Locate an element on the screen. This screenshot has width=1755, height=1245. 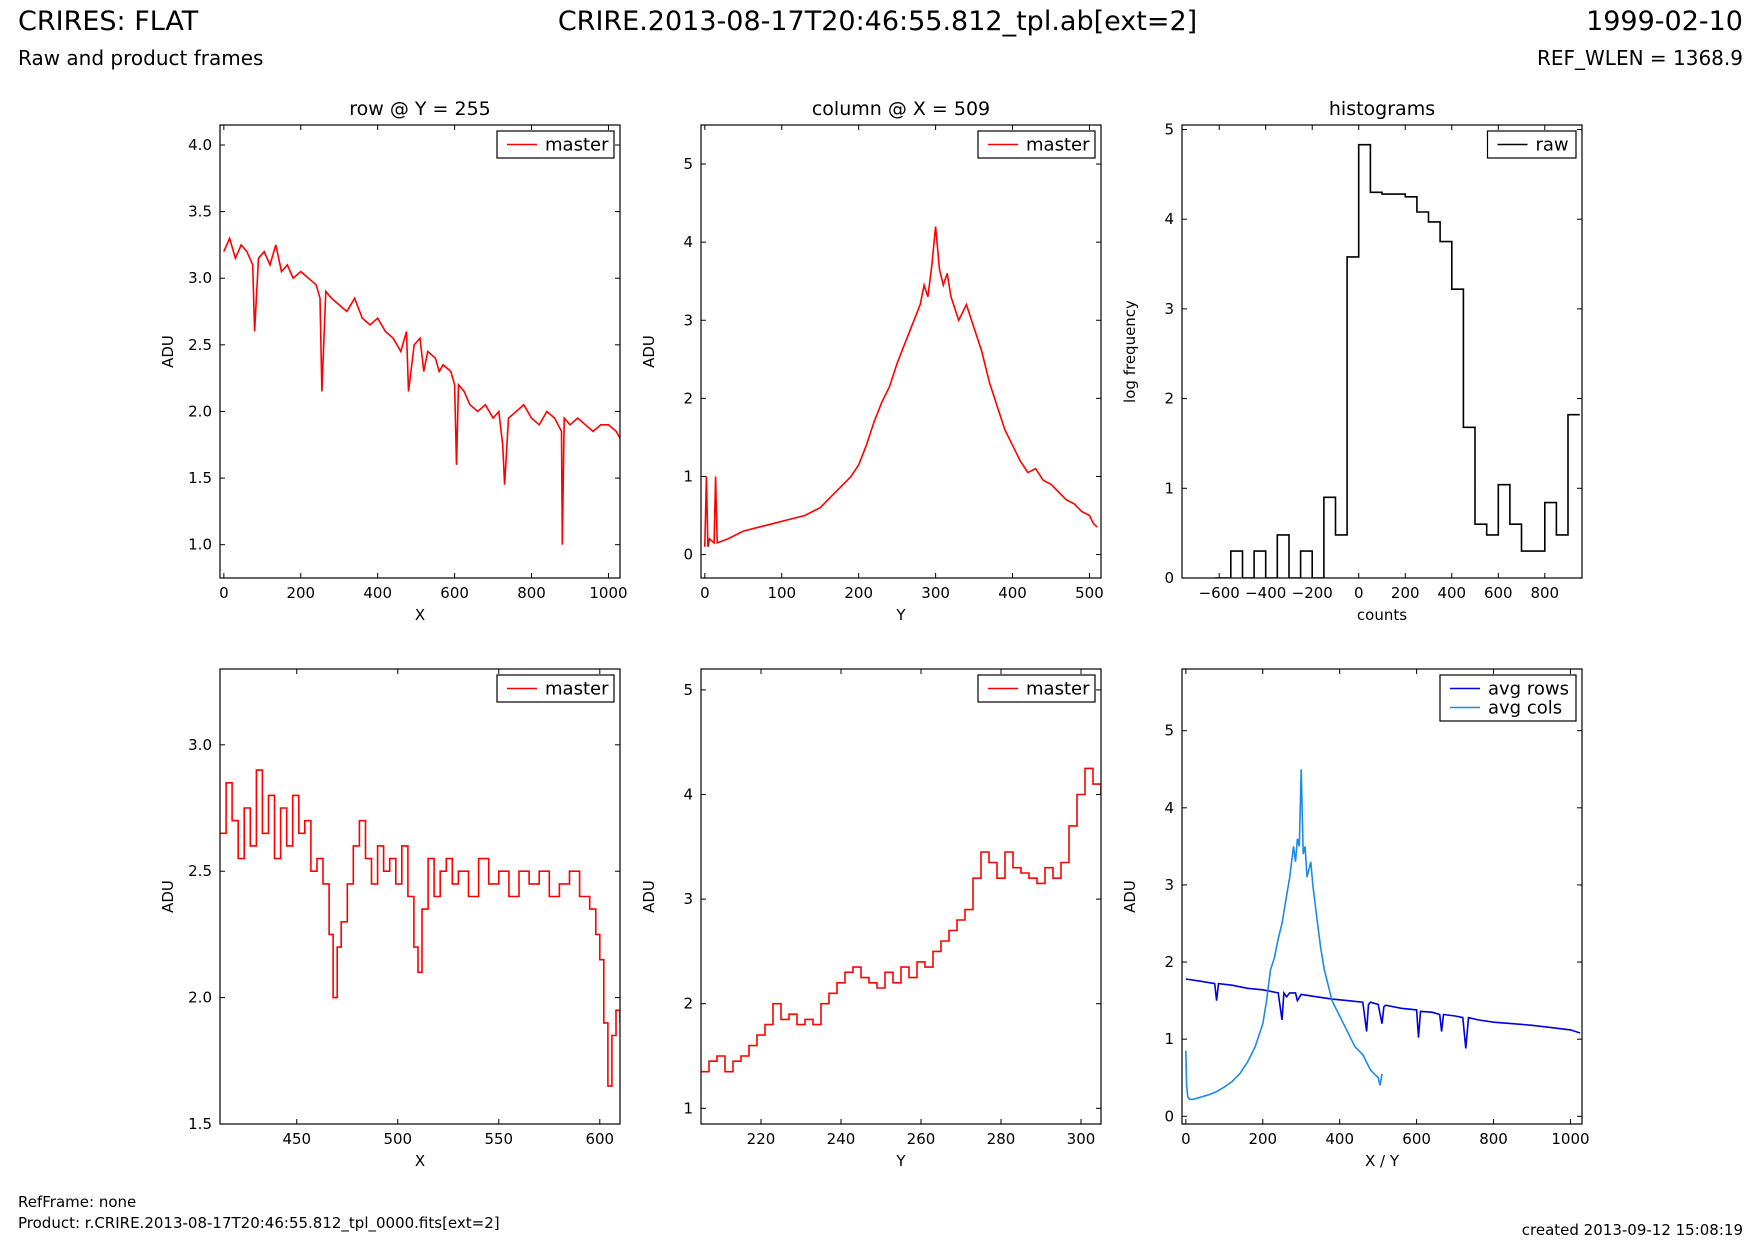
x-tick-label: 220 is located at coordinates (761, 1139).